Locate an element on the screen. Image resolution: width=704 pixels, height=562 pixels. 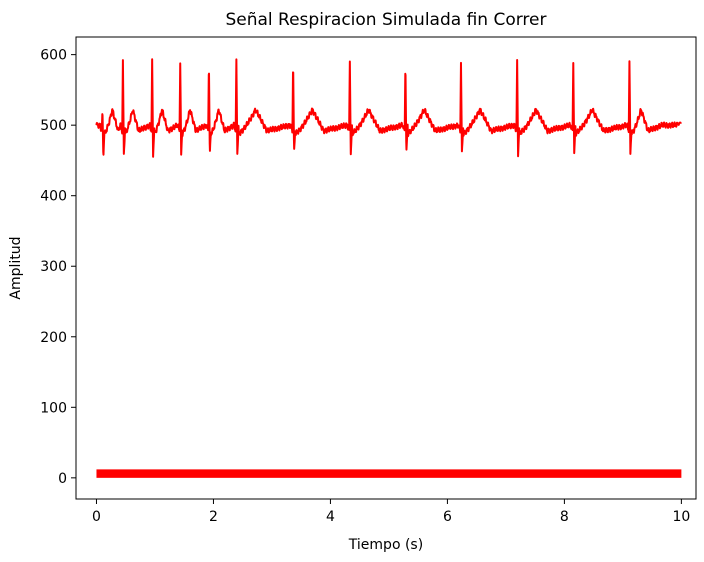
y-axis-title: Amplitud is located at coordinates (16, 267).